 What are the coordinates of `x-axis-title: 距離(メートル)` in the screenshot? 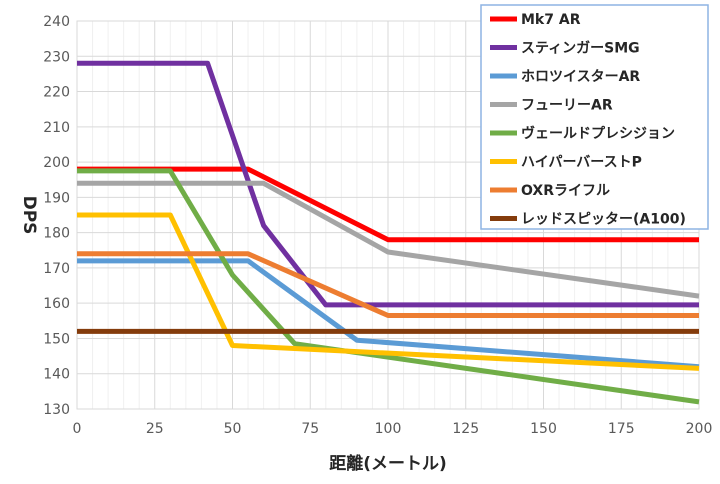 It's located at (388, 463).